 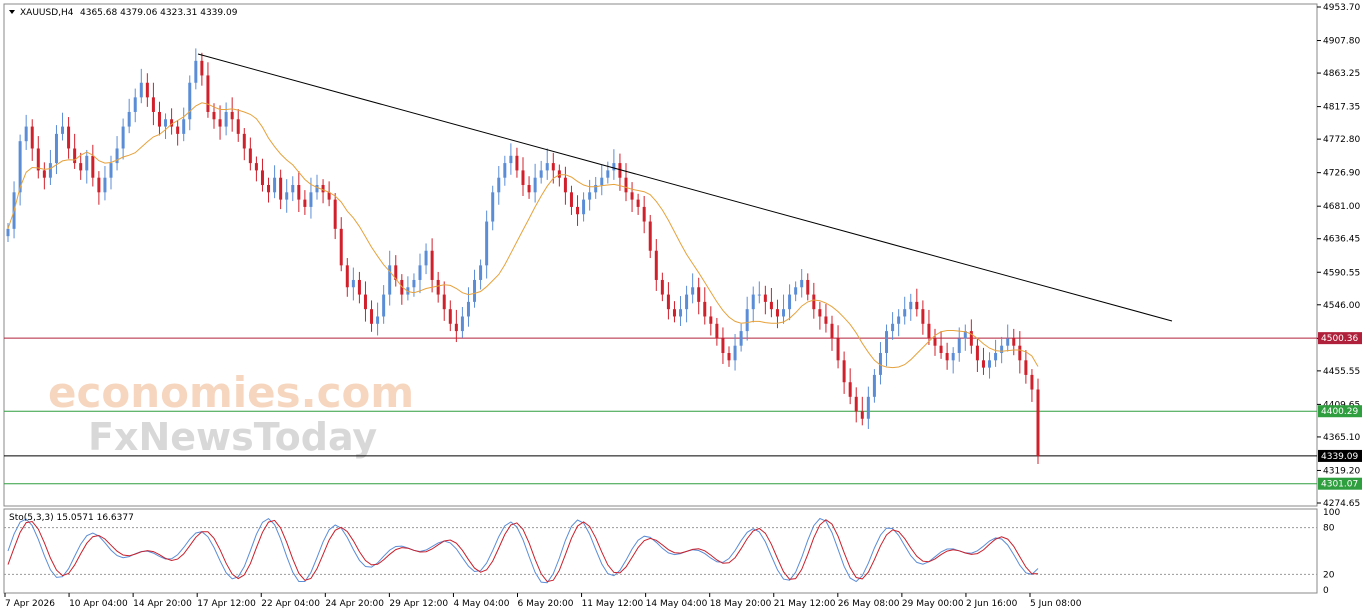 What do you see at coordinates (1326, 591) in the screenshot?
I see `stochastic-tick-label: 0` at bounding box center [1326, 591].